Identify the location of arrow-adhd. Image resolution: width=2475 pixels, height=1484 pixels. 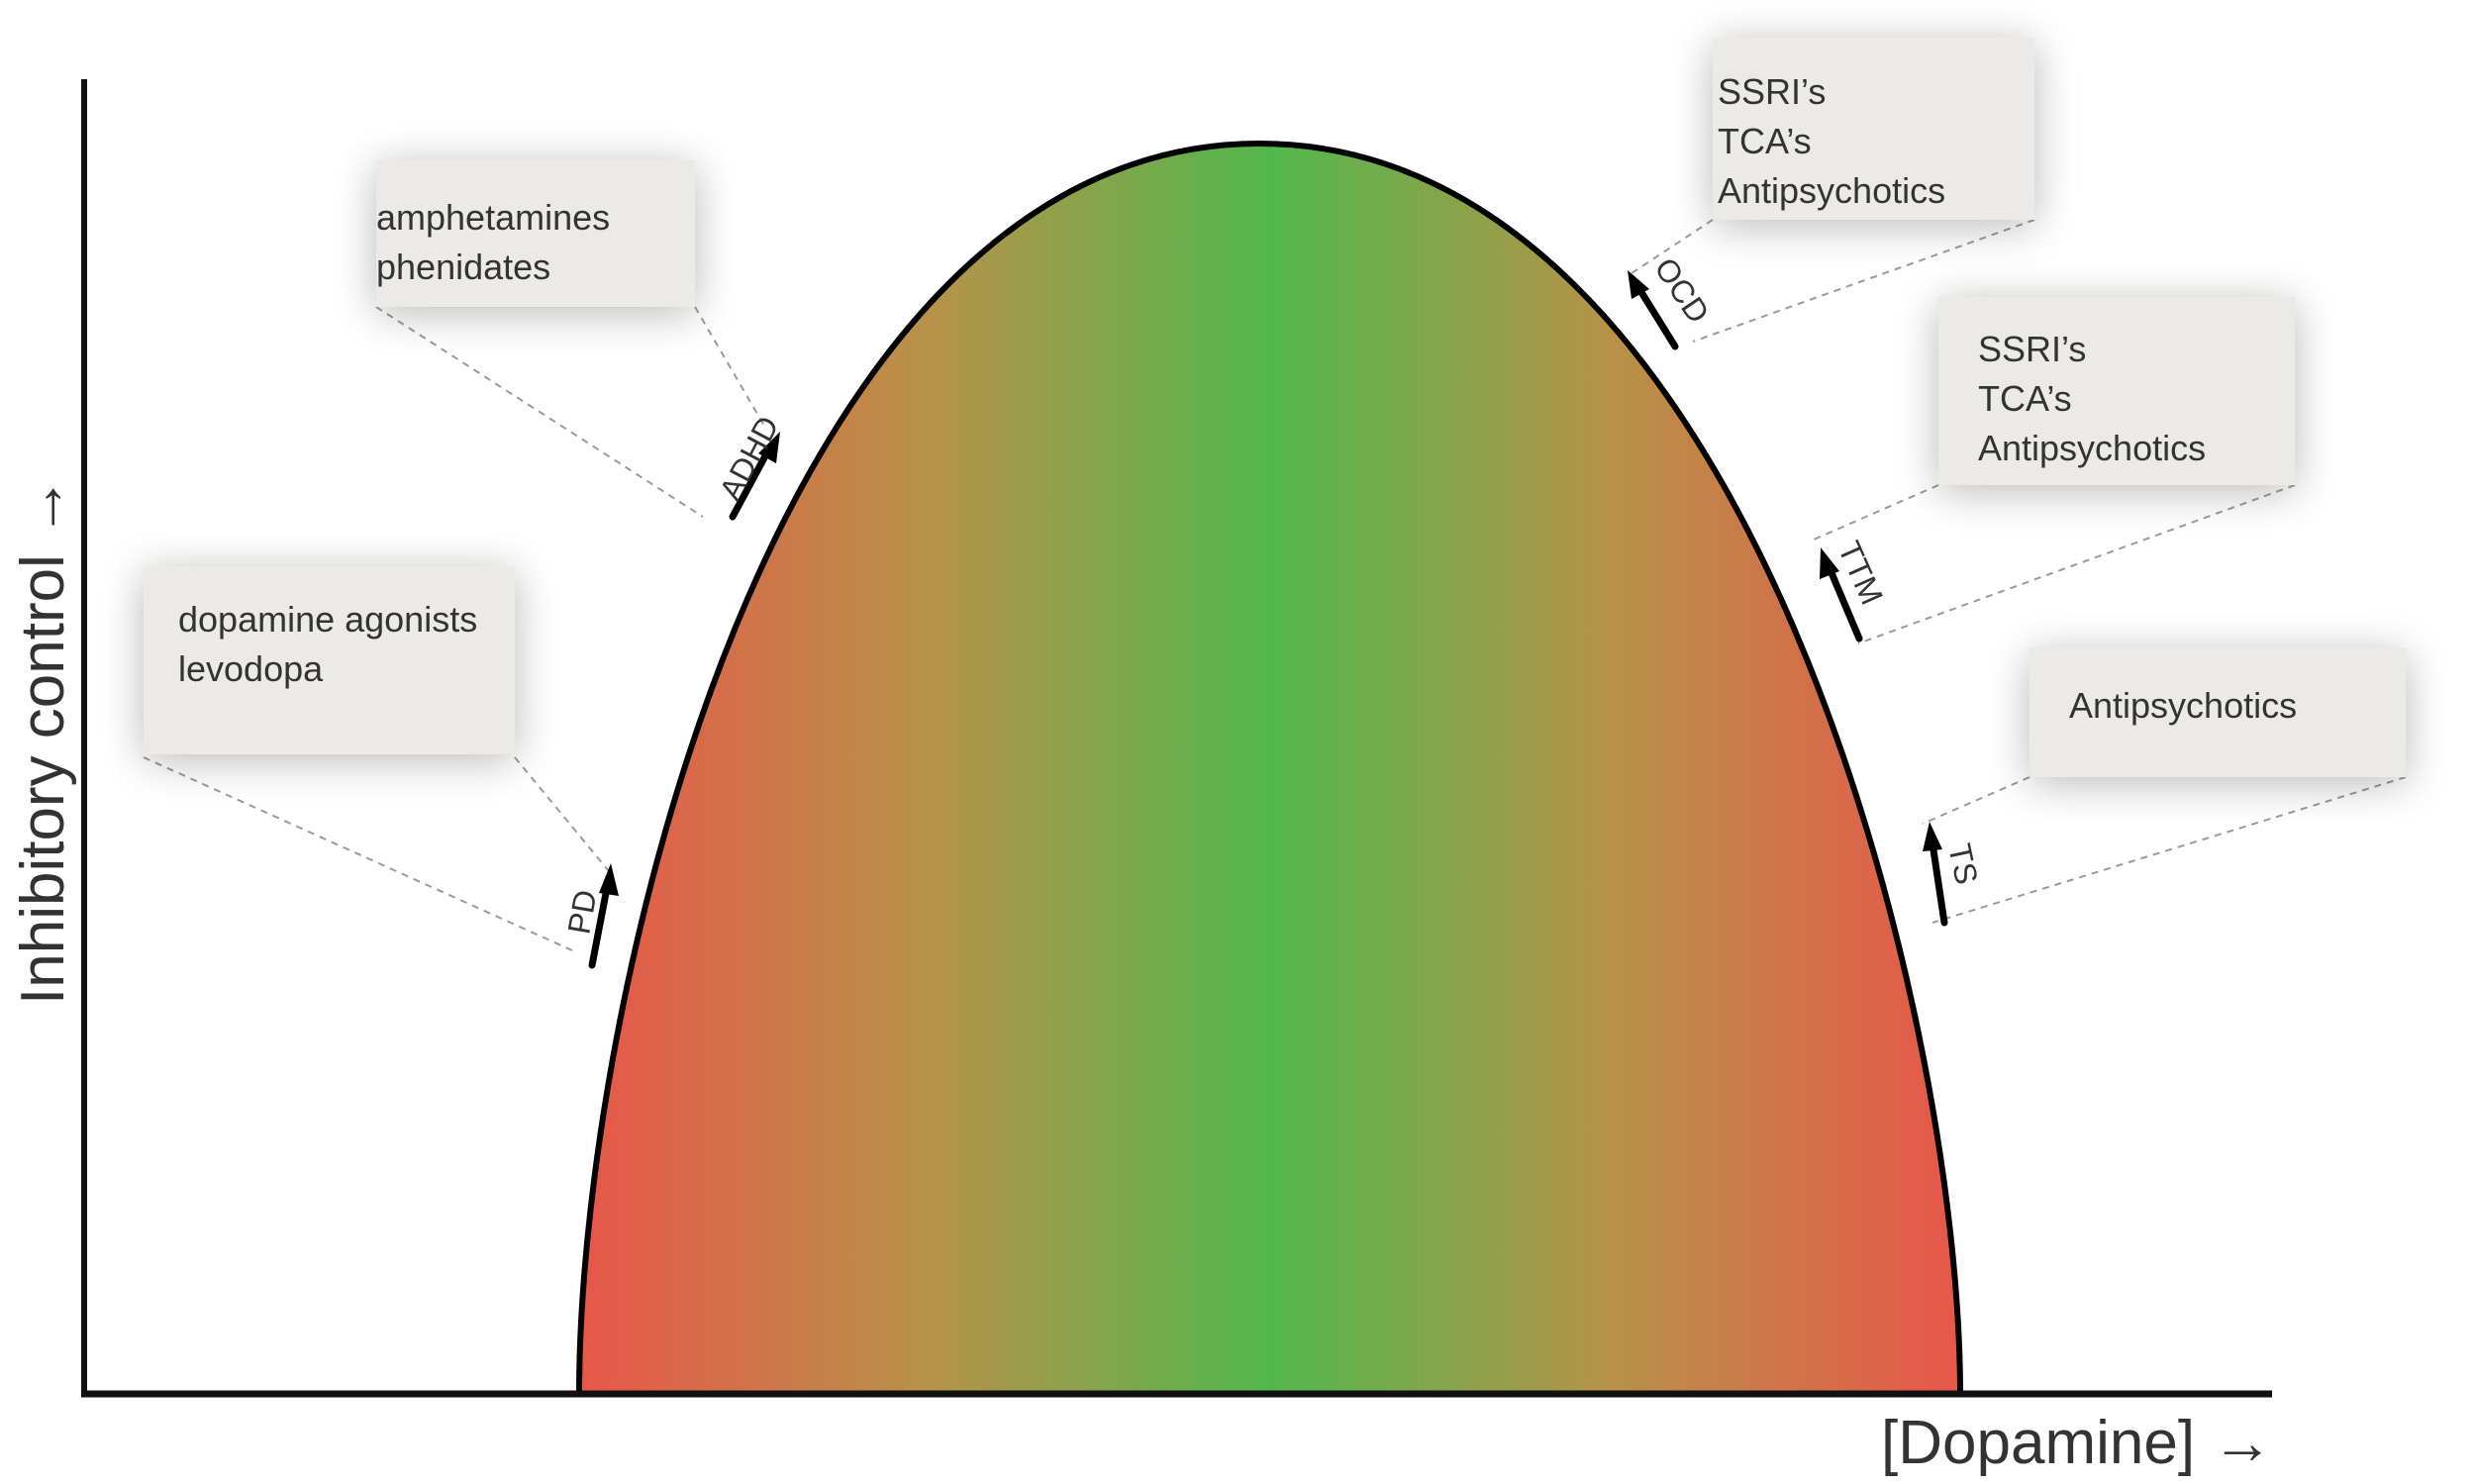
(754, 476).